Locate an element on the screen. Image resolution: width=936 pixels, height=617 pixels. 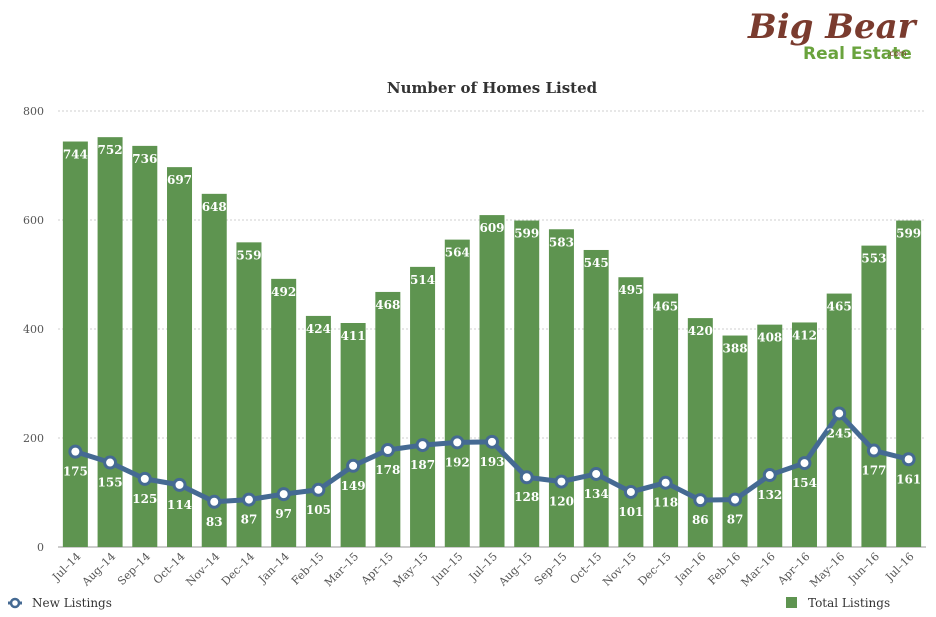
x-tick-label: May–15 is located at coordinates (411, 570).